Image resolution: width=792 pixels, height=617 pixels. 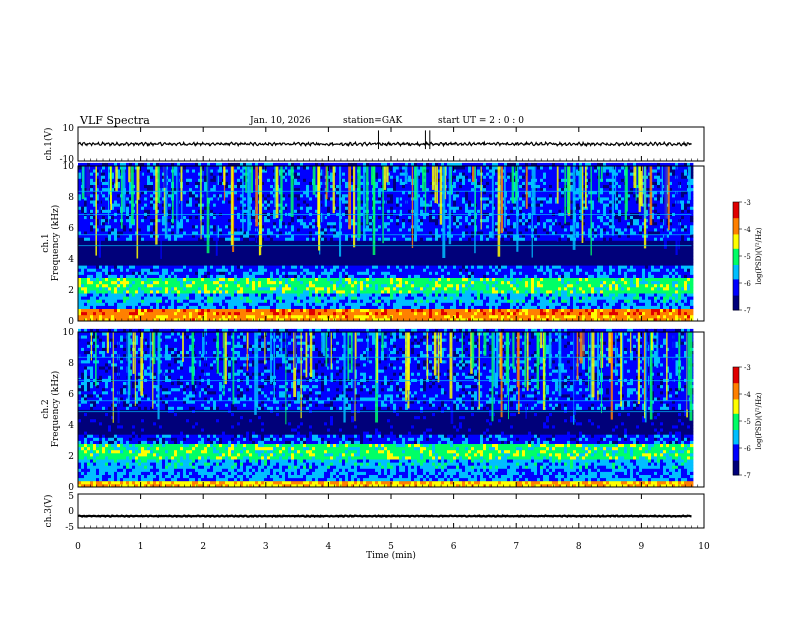 I want to click on ch1-waveform-panel: 10 -10 ch.1(V), so click(x=373, y=144).